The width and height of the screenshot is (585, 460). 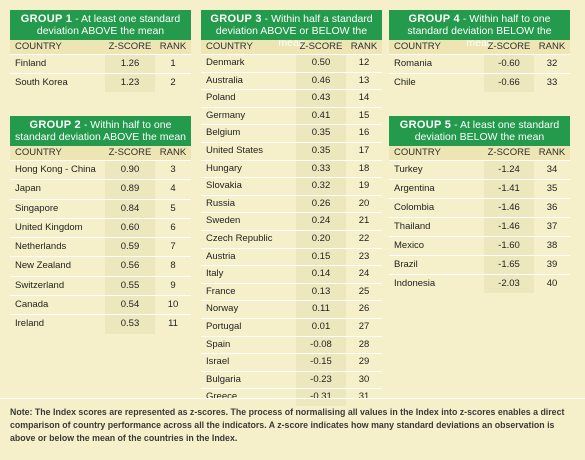 What do you see at coordinates (552, 188) in the screenshot?
I see `cell-rank: 35` at bounding box center [552, 188].